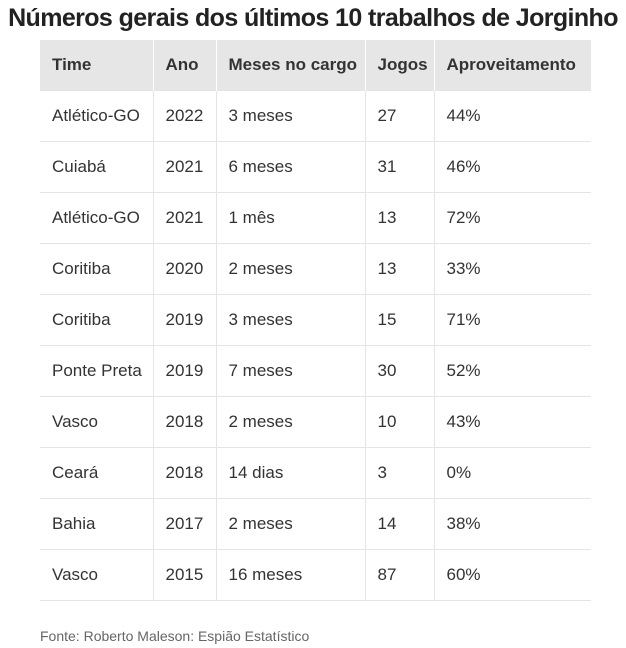 This screenshot has width=626, height=648. I want to click on cell-ano: 2017, so click(184, 524).